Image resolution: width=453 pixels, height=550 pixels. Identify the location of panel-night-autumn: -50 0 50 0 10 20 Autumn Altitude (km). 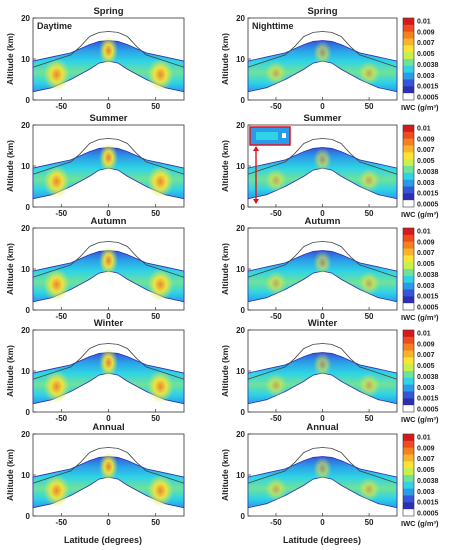
(309, 268).